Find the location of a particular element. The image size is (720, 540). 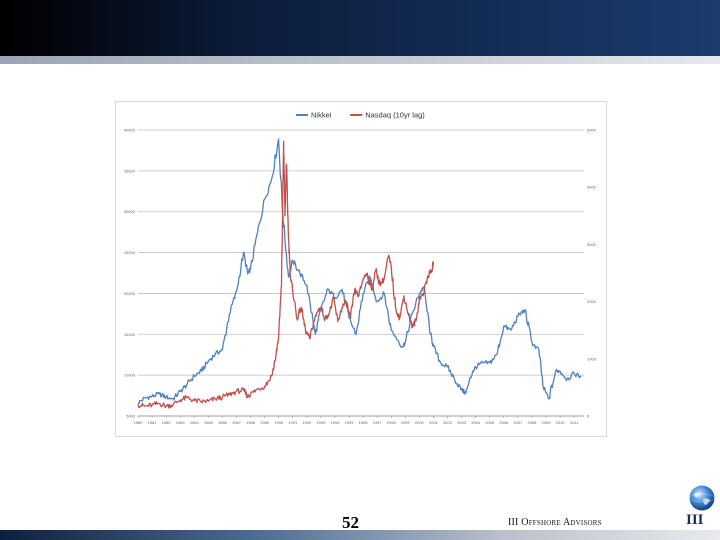

bottom-stripe is located at coordinates (360, 535).